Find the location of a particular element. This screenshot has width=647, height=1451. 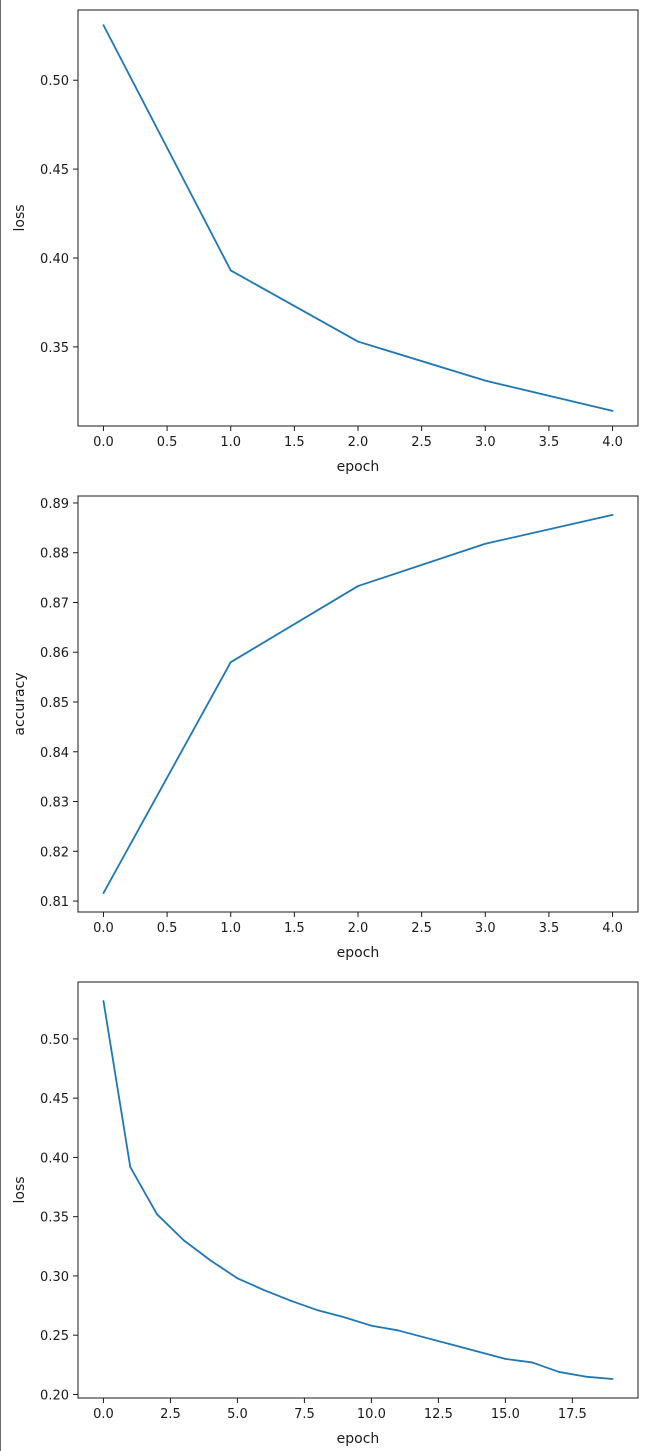

y-tick-label: 0.87 is located at coordinates (54, 603).